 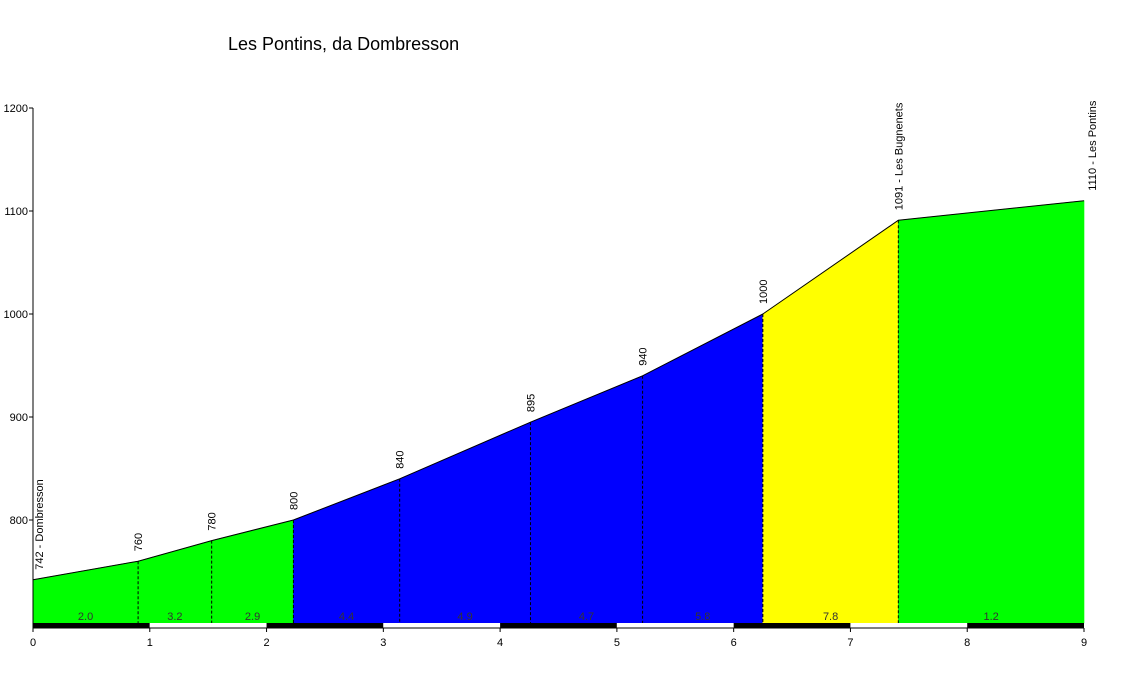 What do you see at coordinates (16, 109) in the screenshot?
I see `y-tick-label: 1200` at bounding box center [16, 109].